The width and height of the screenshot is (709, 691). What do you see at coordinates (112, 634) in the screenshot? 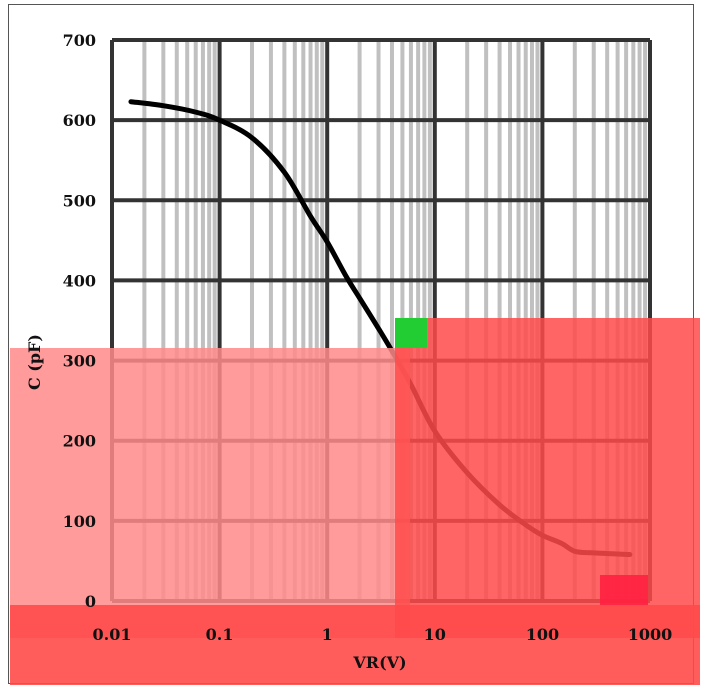
I see `x-tick-label: 0.01` at bounding box center [112, 634].